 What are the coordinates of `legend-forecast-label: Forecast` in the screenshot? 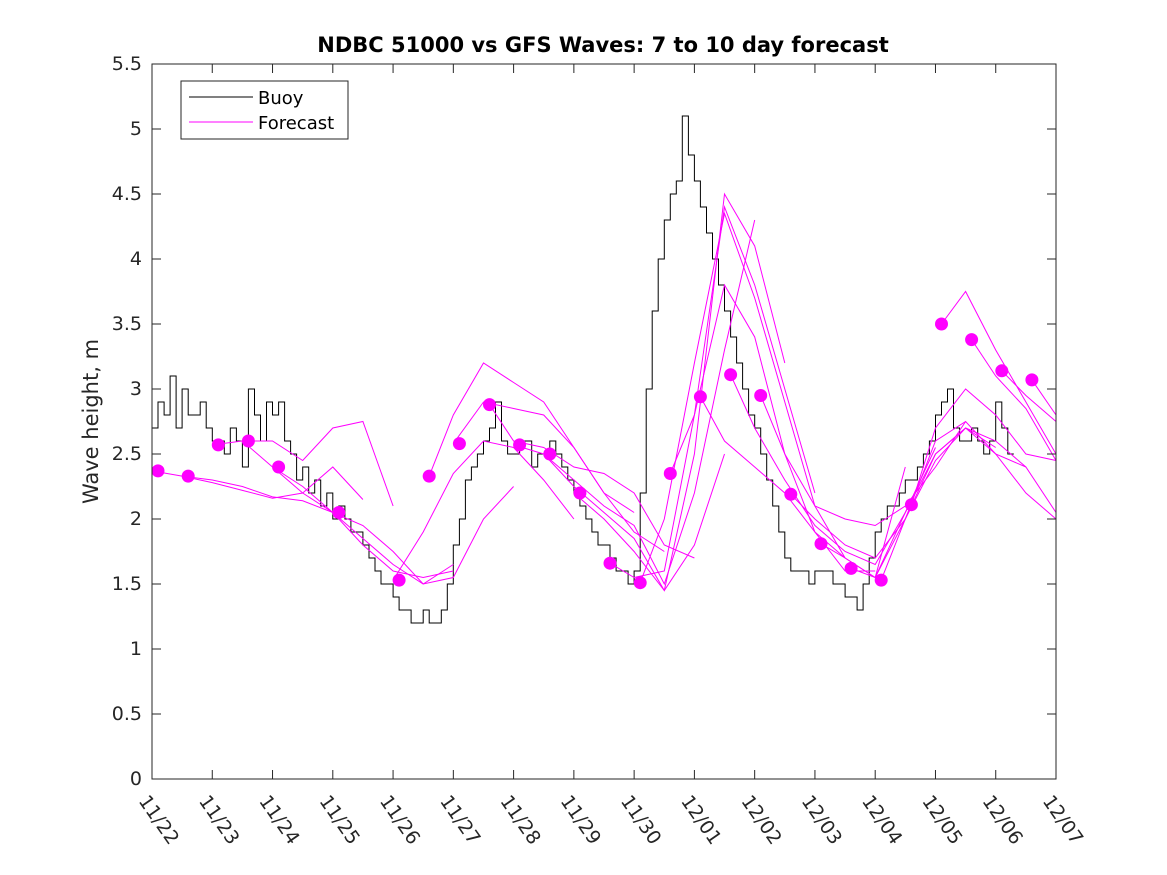 It's located at (296, 123).